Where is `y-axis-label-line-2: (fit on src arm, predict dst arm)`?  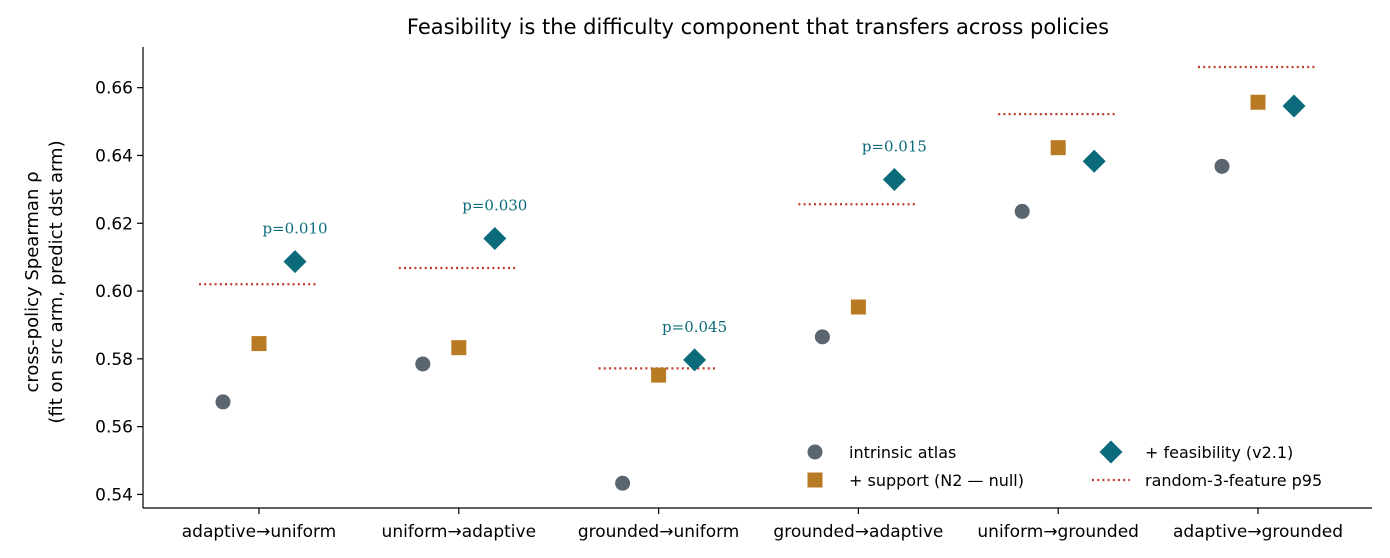
y-axis-label-line-2: (fit on src arm, predict dst arm) is located at coordinates (56, 281).